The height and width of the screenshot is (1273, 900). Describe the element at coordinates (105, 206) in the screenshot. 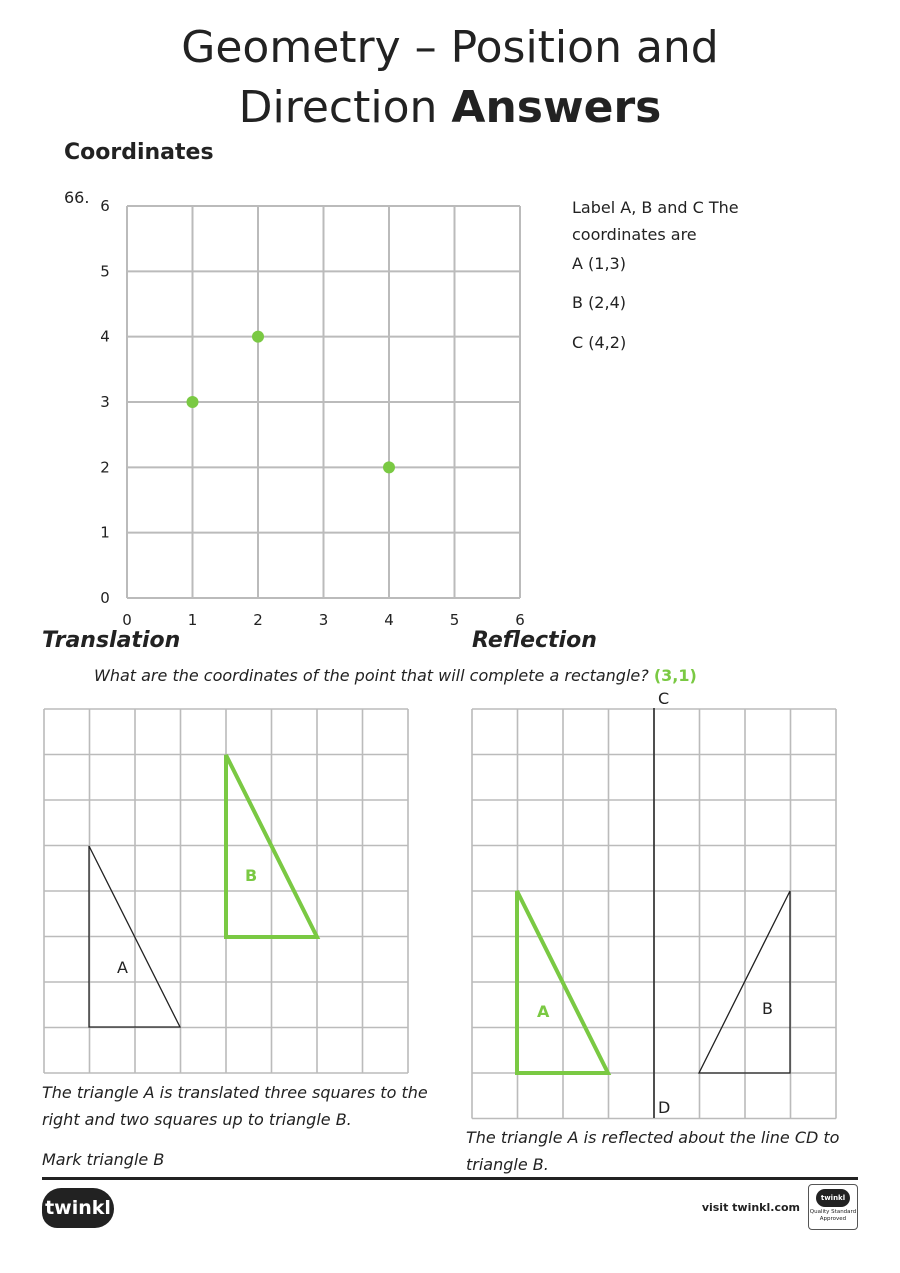

I see `y-tick-label: 6` at that location.